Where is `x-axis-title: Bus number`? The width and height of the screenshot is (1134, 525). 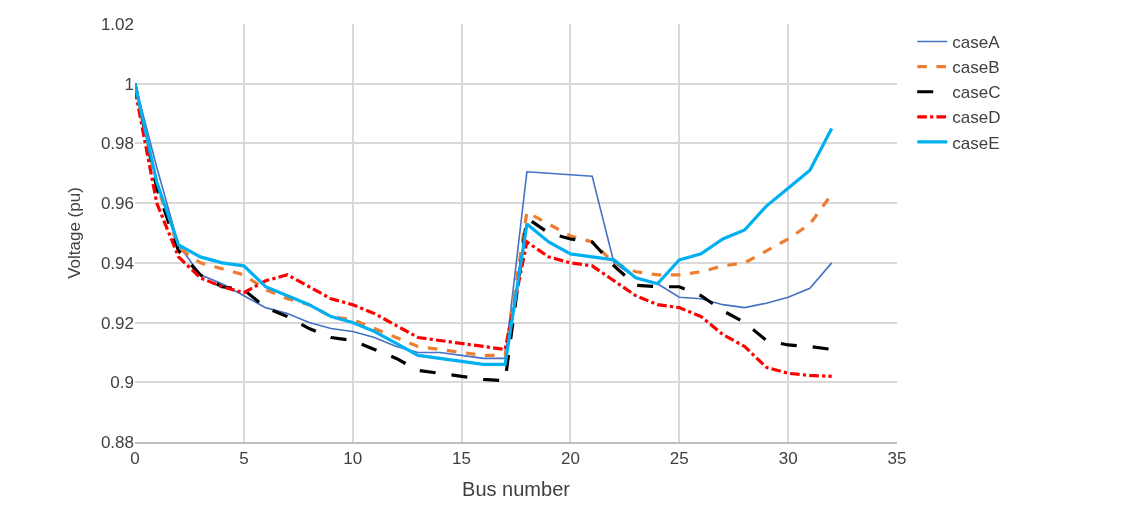
x-axis-title: Bus number is located at coordinates (516, 489).